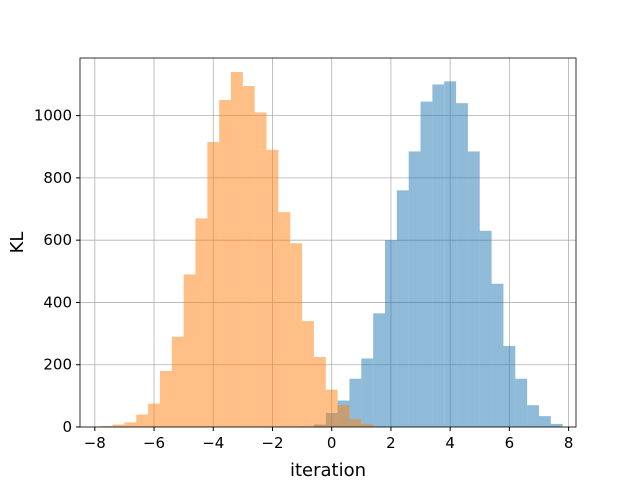 The height and width of the screenshot is (480, 640). I want to click on x-axis-label: iteration, so click(328, 470).